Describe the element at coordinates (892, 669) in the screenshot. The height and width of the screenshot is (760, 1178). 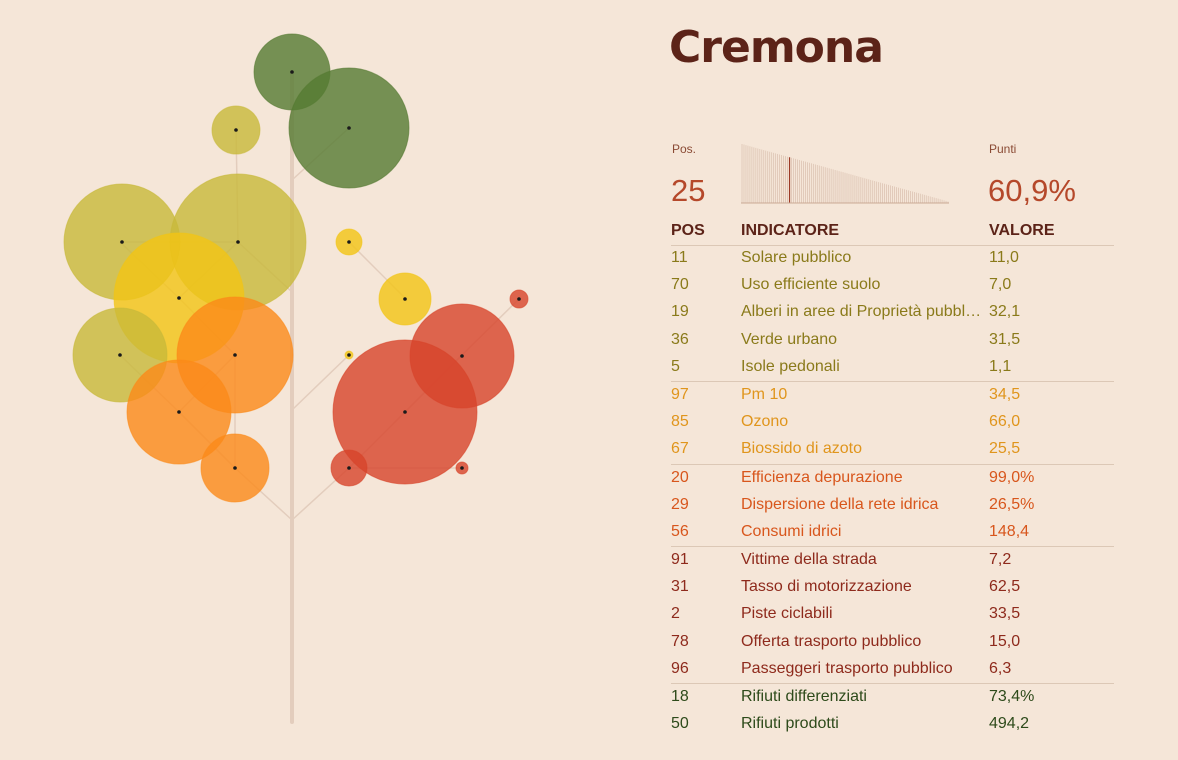
I see `table-row: 96 Passeggeri trasporto pubblico 6,3` at that location.